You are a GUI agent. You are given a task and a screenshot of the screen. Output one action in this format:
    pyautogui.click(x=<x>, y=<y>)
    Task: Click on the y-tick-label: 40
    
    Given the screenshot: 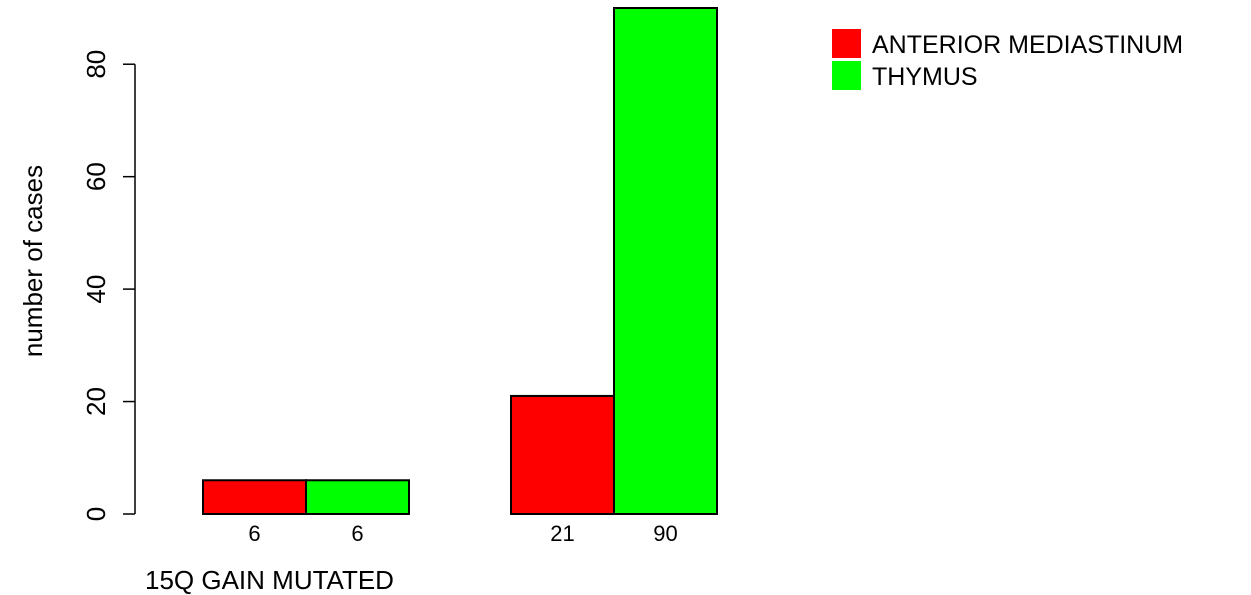 What is the action you would take?
    pyautogui.click(x=96, y=289)
    